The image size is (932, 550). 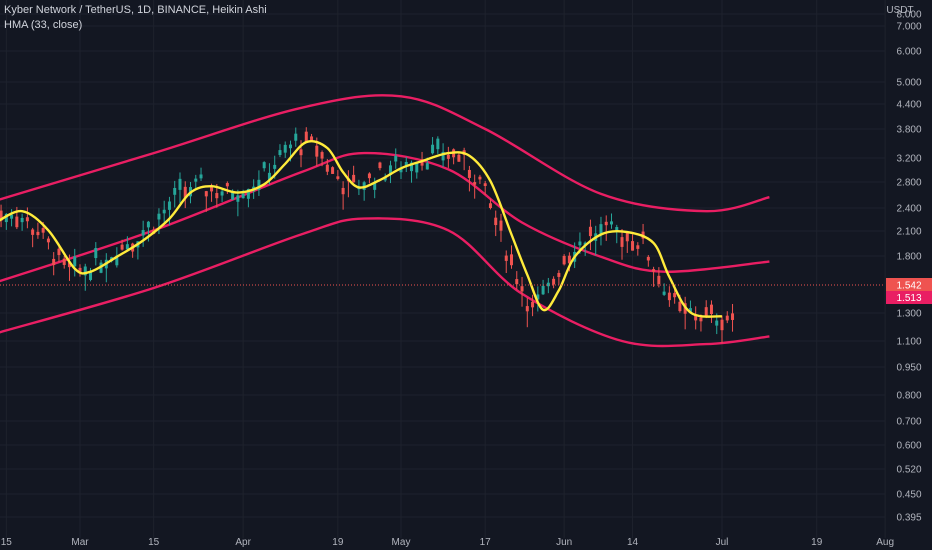 I want to click on price-tick-label: 2.100, so click(x=908, y=232).